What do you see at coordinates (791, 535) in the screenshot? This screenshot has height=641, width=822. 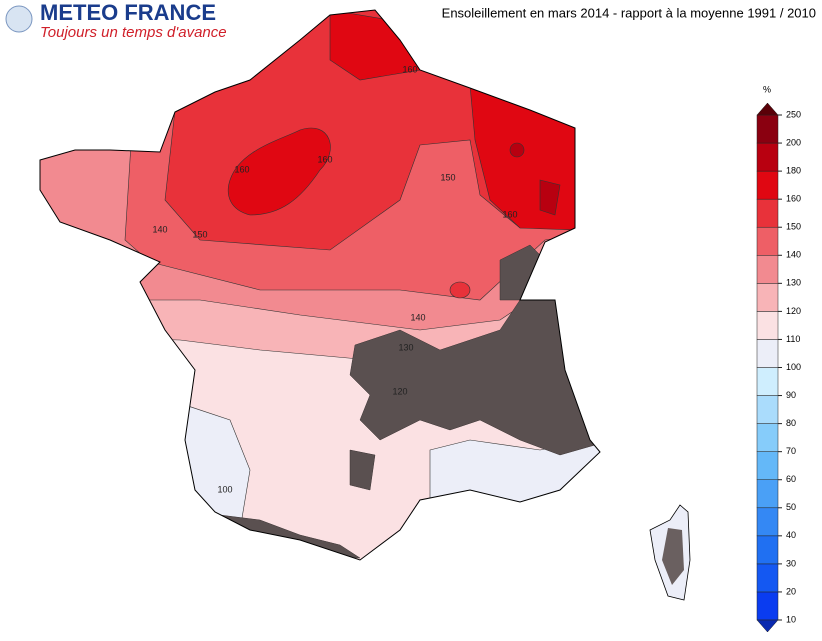 I see `colorbar-label: 40` at bounding box center [791, 535].